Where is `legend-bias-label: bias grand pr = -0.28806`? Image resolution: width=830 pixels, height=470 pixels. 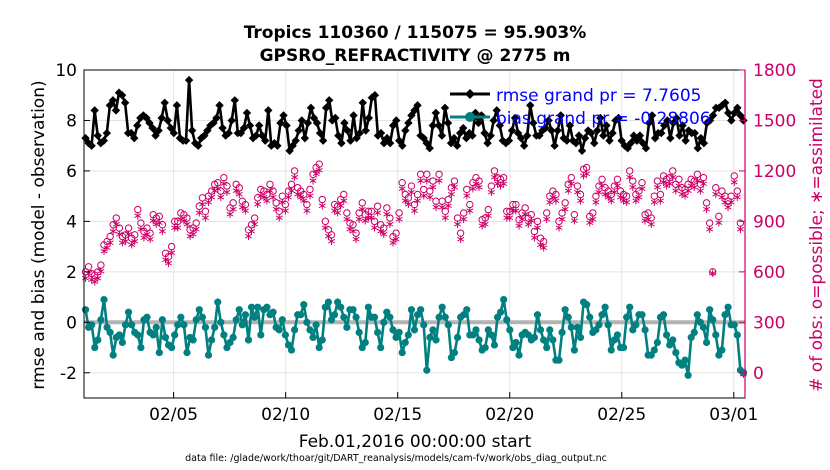 legend-bias-label: bias grand pr = -0.28806 is located at coordinates (603, 119).